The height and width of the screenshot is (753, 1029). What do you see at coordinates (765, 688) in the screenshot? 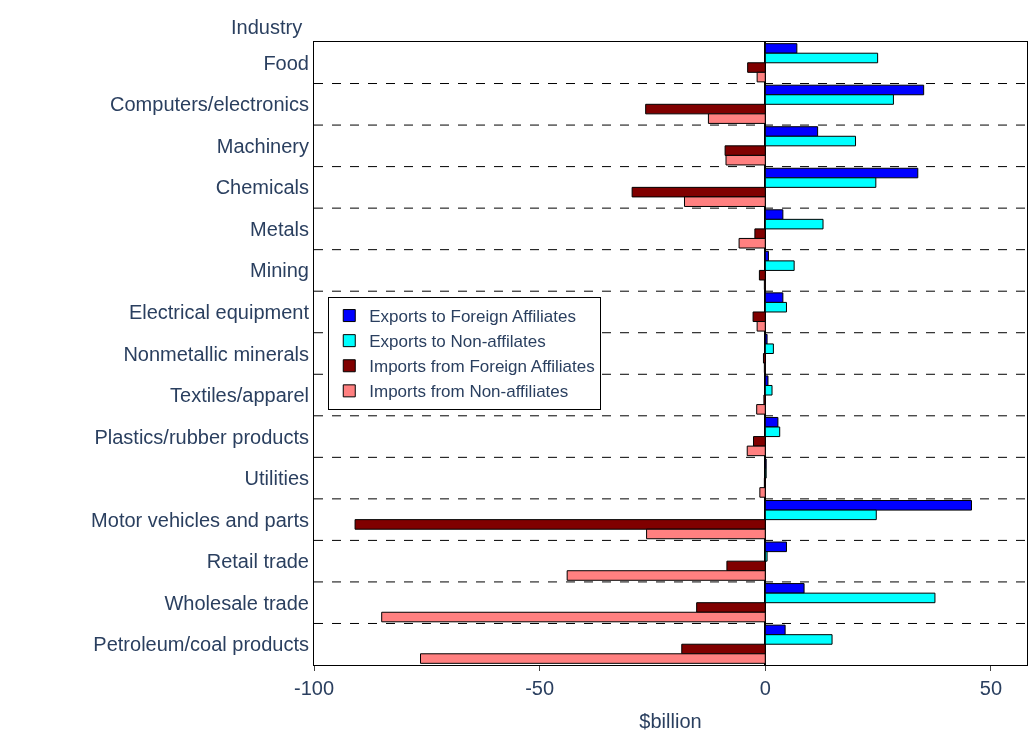
I see `x-tick-label: 0` at bounding box center [765, 688].